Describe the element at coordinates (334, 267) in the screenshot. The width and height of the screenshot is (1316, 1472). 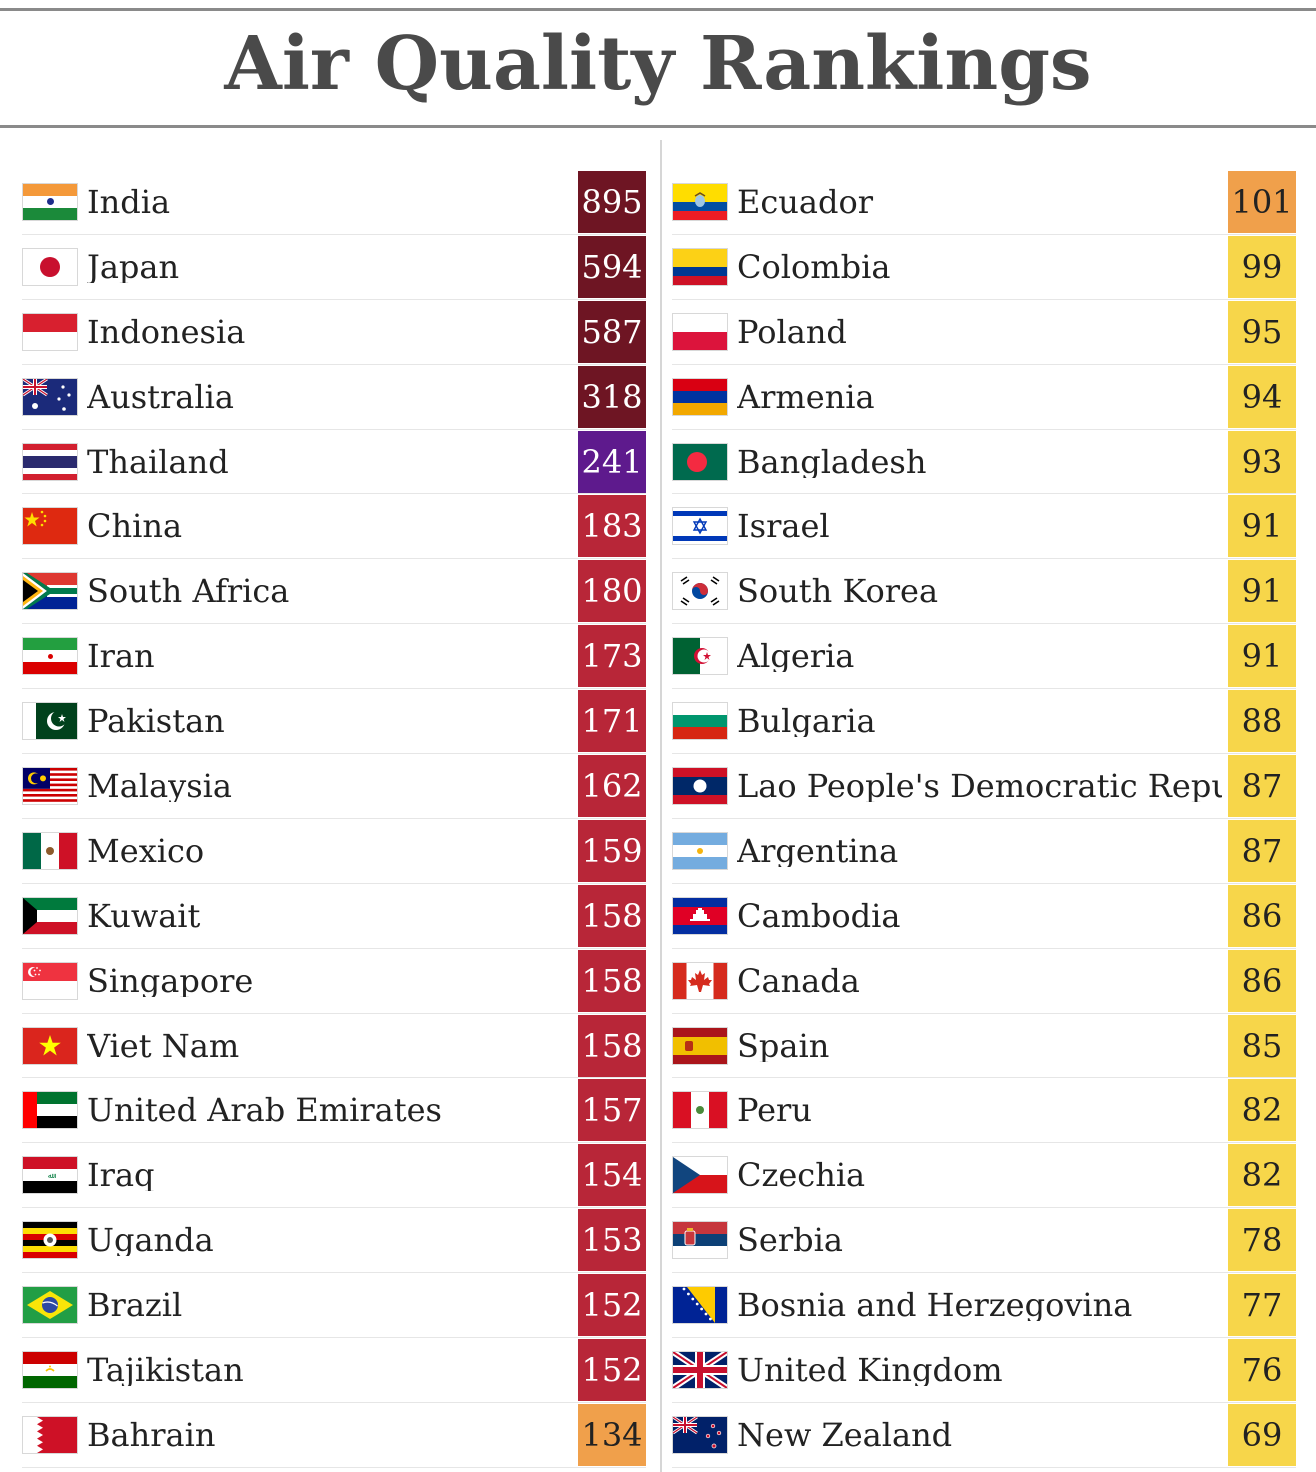
I see `ranking-row-japan: Japan 594` at that location.